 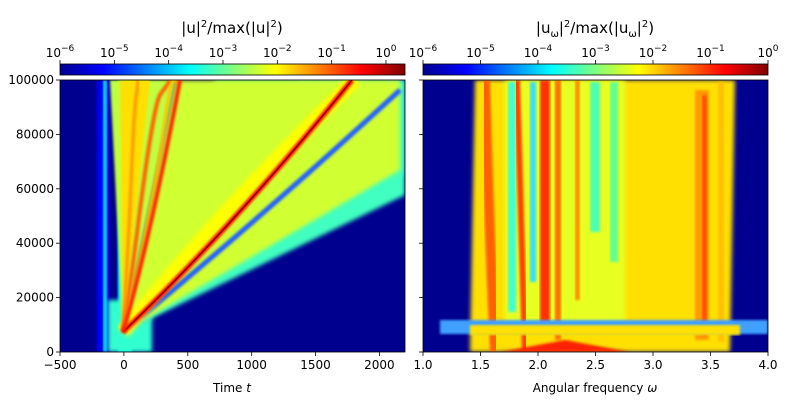 What do you see at coordinates (595, 388) in the screenshot?
I see `right-x-axis-label: Angular frequency ω` at bounding box center [595, 388].